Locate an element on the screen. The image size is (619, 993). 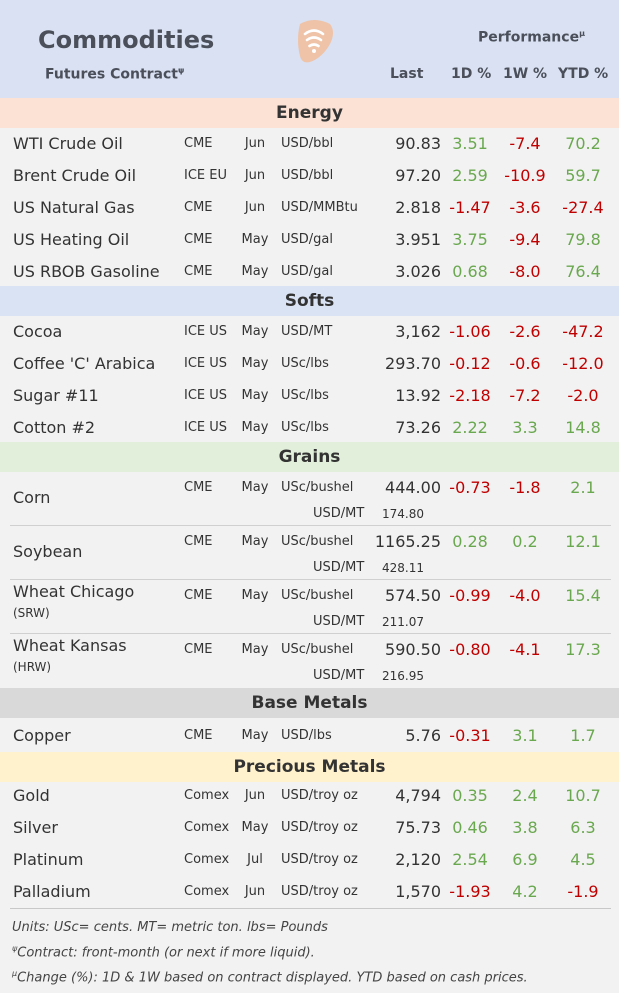
table-row: Cocoa ICE US May USD/MT 3,162 -1.06 -2.6 -47.2 is located at coordinates (309, 332).